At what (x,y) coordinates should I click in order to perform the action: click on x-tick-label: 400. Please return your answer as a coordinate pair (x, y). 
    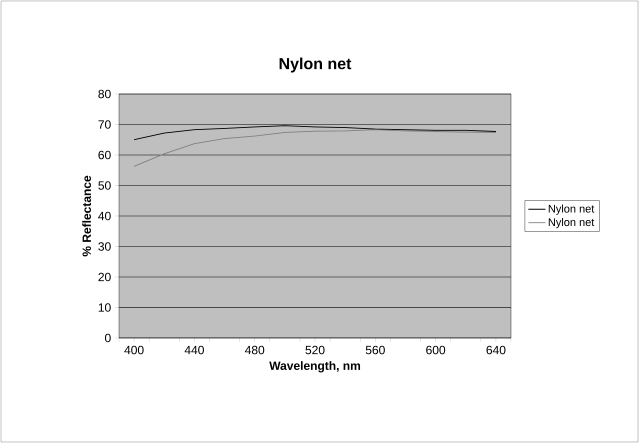
    Looking at the image, I should click on (134, 350).